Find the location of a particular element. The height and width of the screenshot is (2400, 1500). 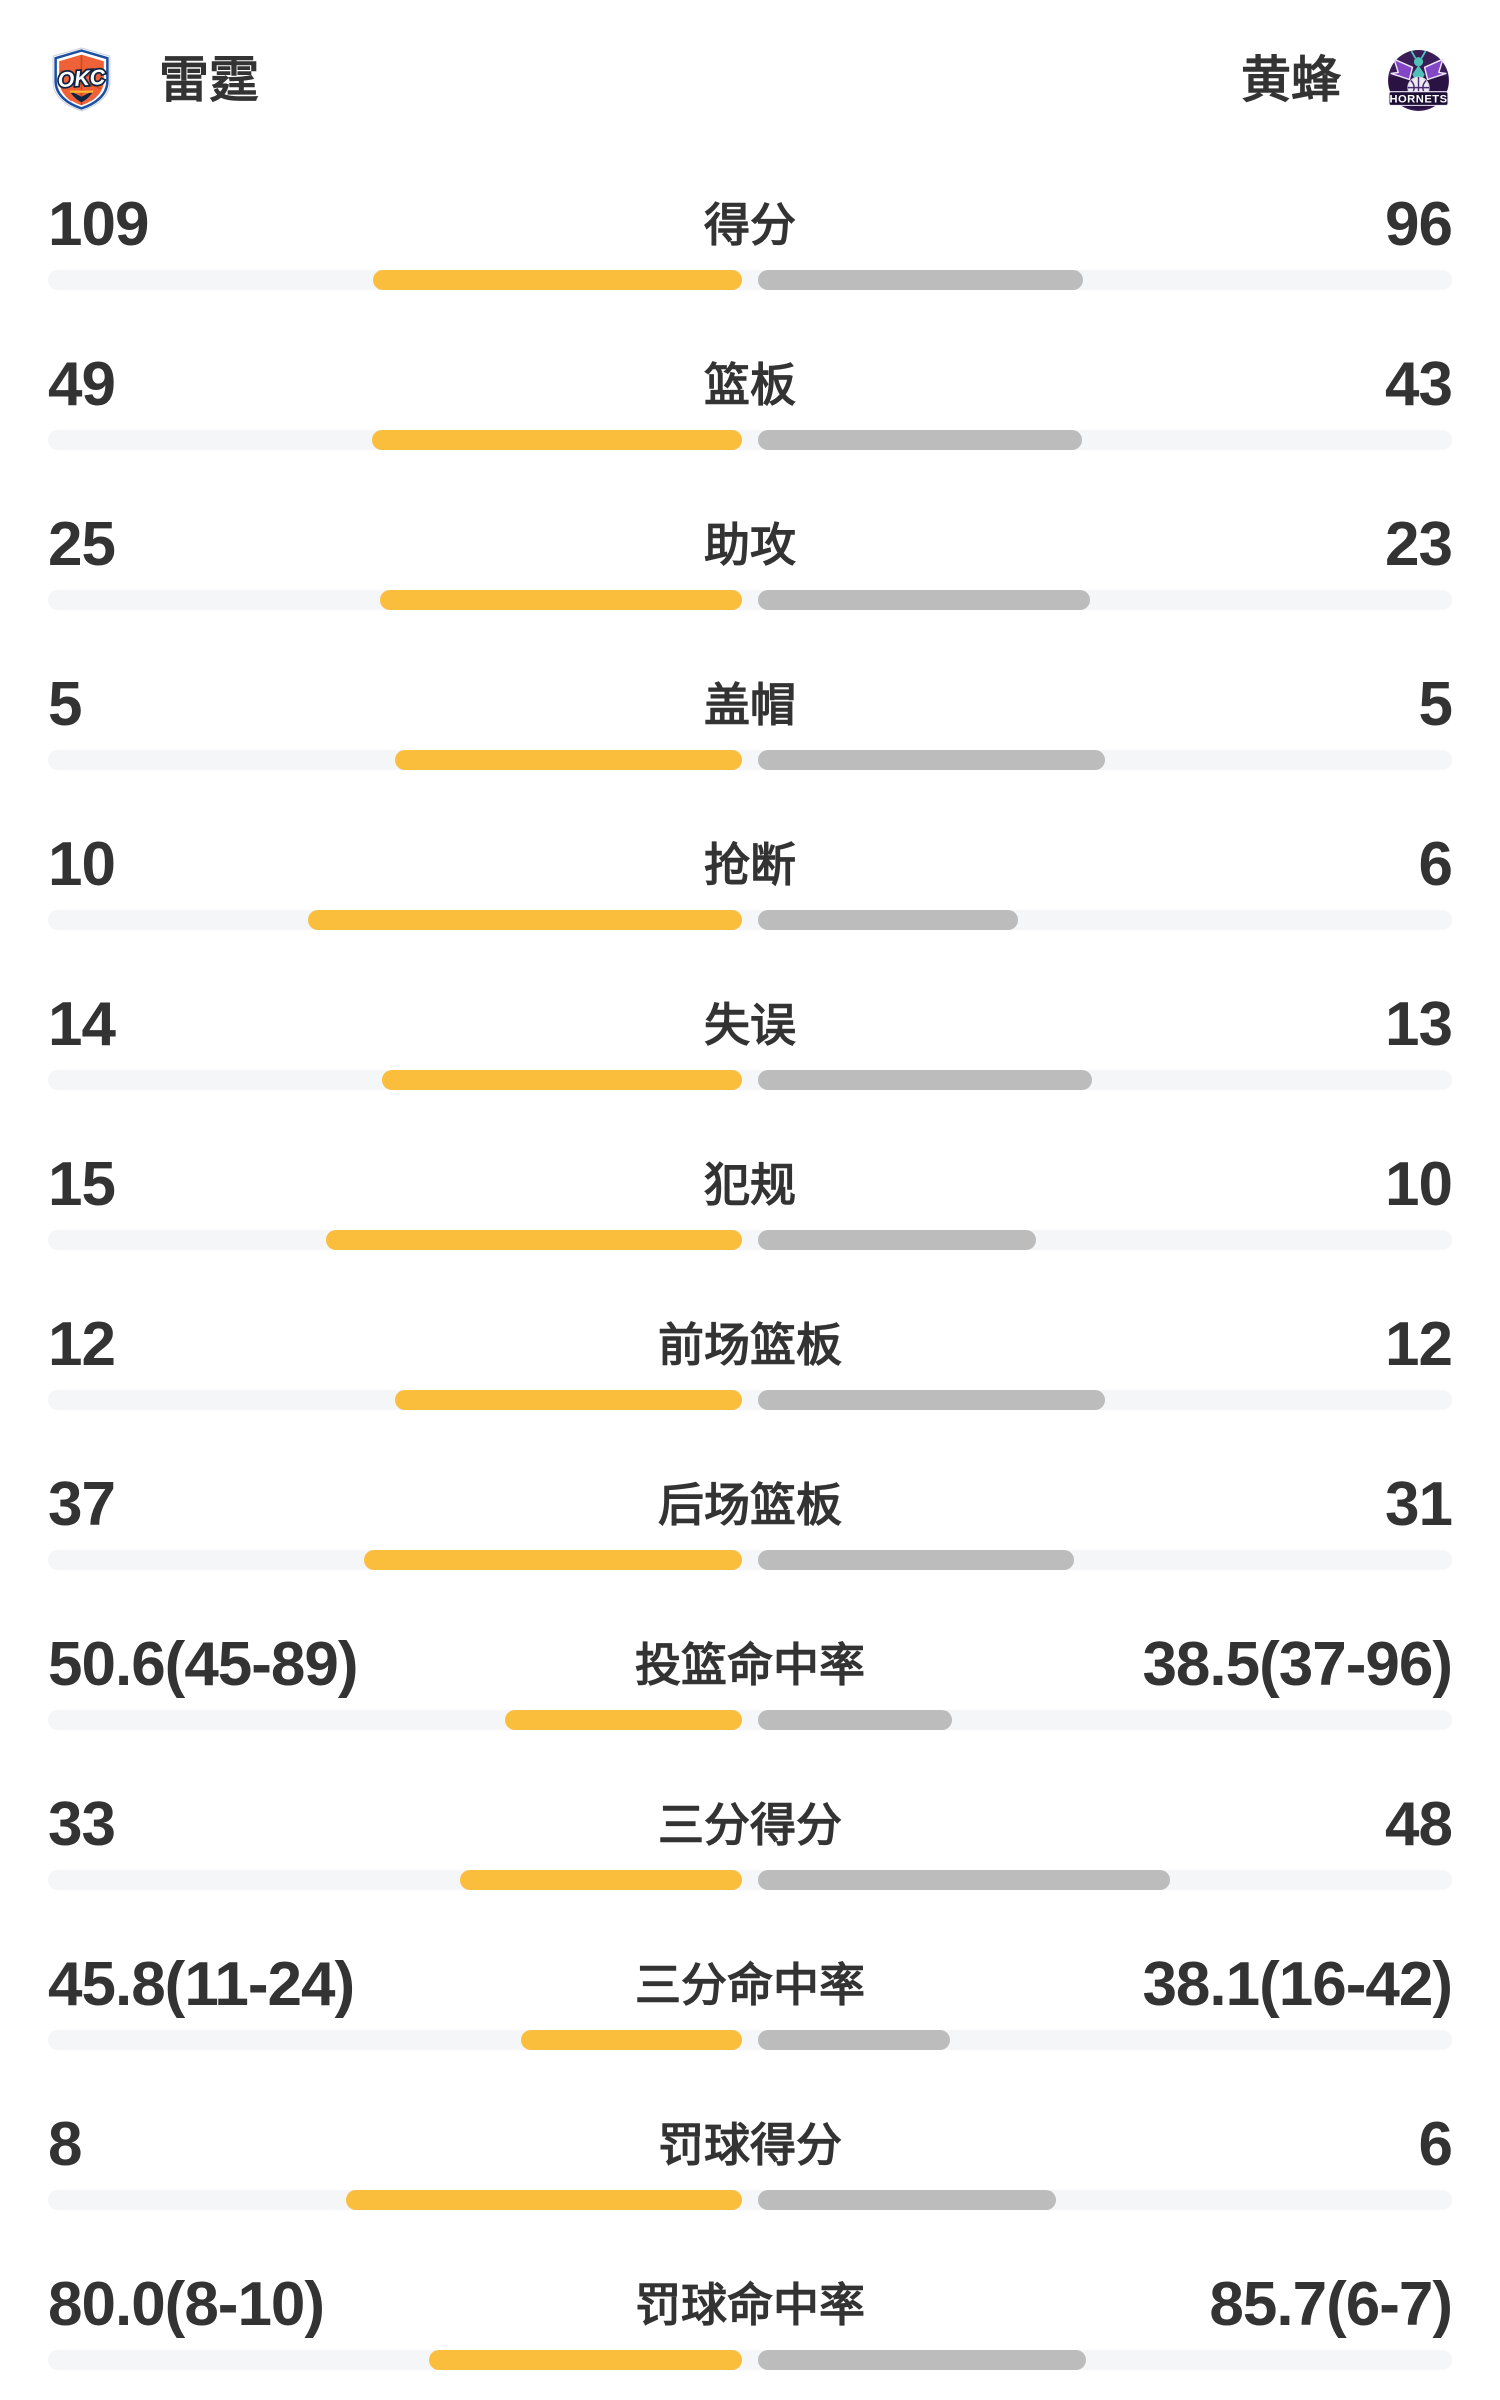

stat-label: 罚球得分 is located at coordinates (750, 2145).